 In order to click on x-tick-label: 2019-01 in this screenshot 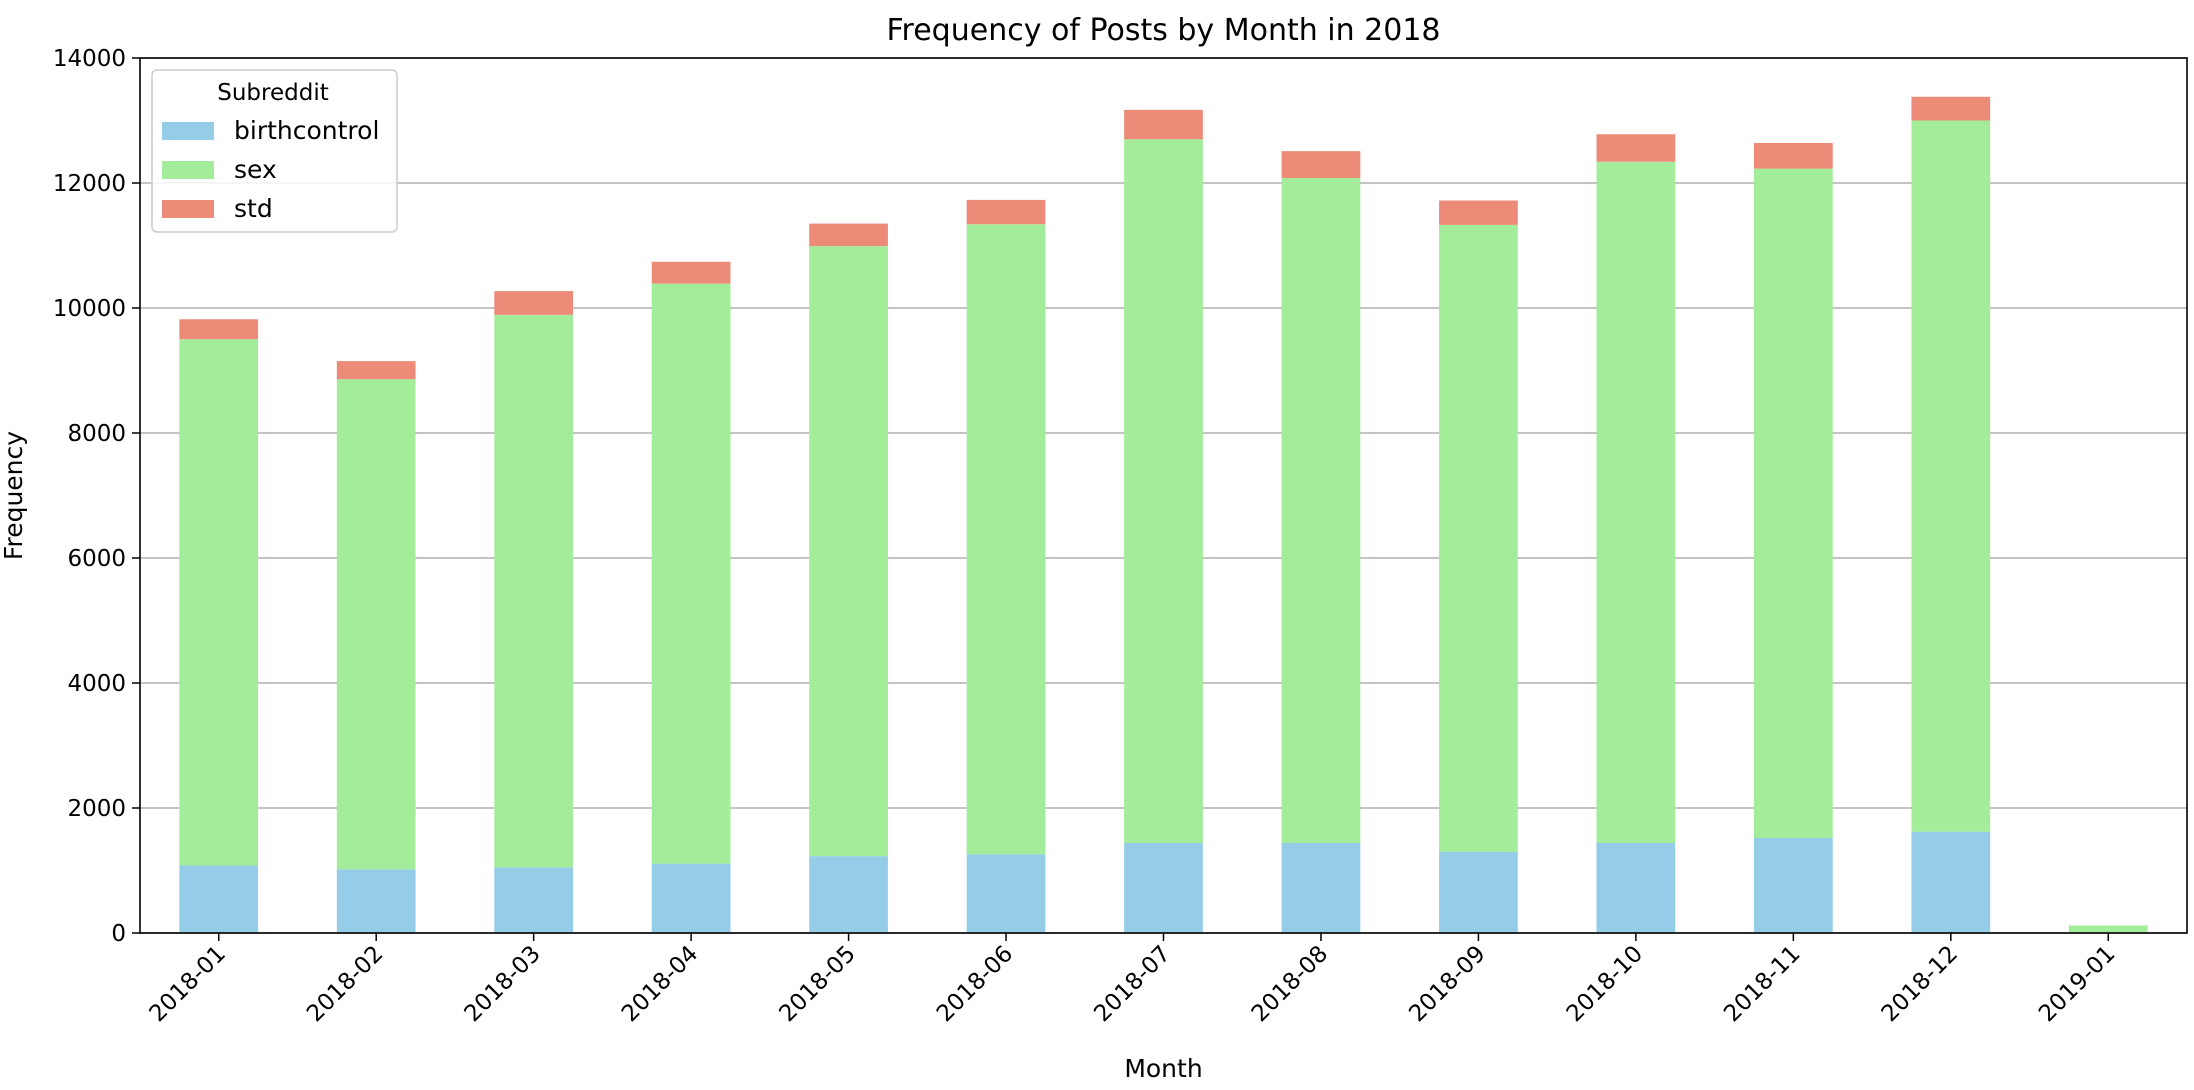, I will do `click(2077, 984)`.